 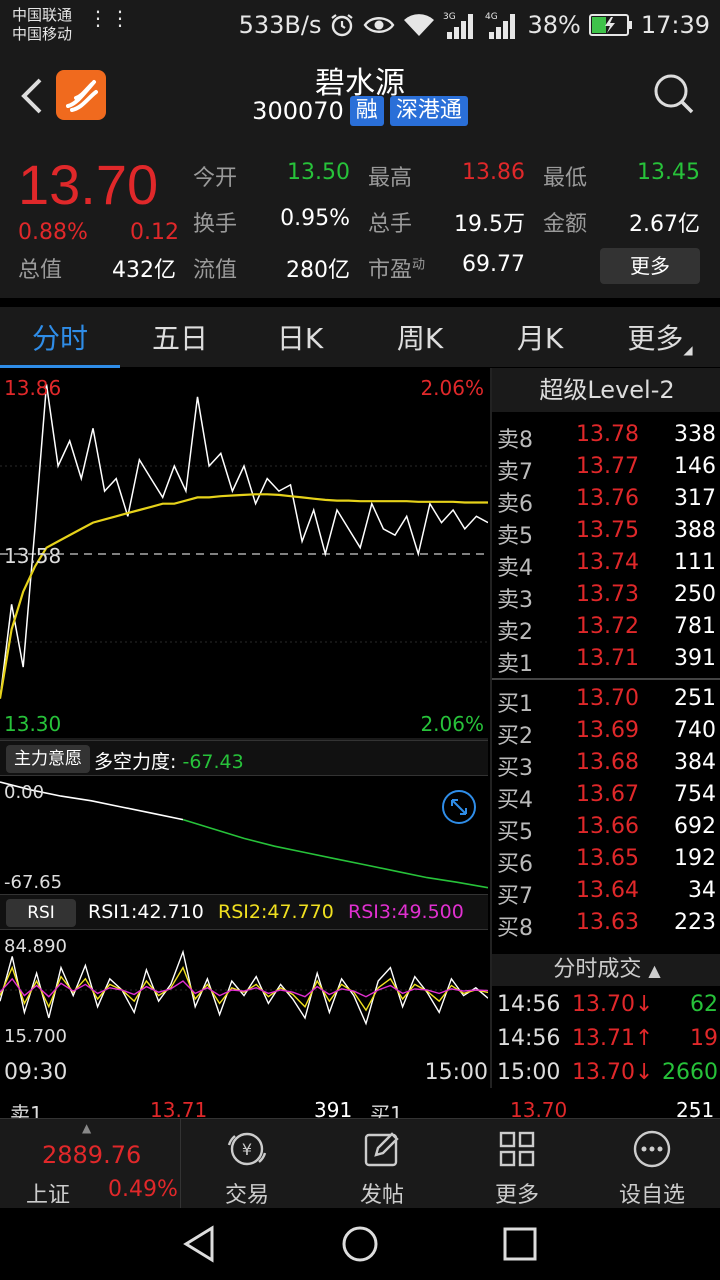 What do you see at coordinates (668, 172) in the screenshot?
I see `low-value: 13.45` at bounding box center [668, 172].